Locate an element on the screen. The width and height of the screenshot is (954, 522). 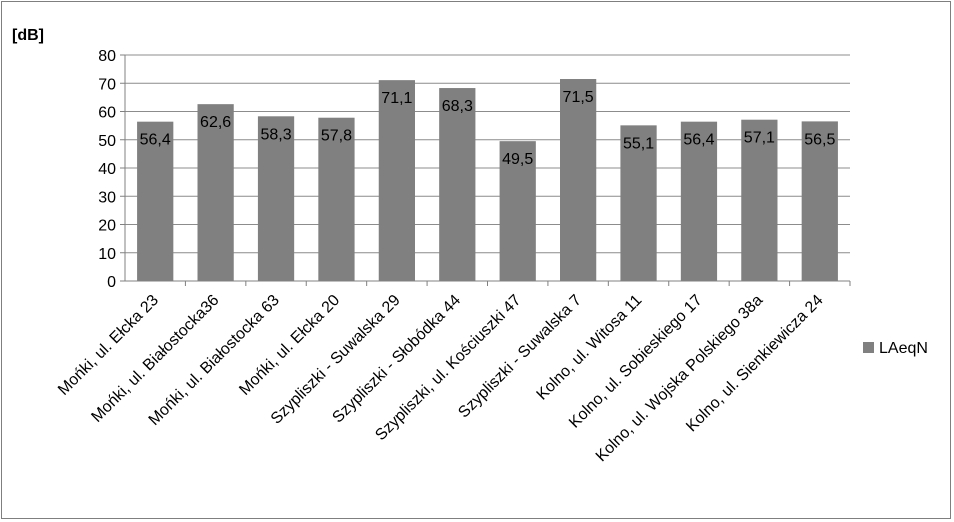
y-axis-ticks: 0 10 20 30 40 50 60 70 80 is located at coordinates (107, 169).